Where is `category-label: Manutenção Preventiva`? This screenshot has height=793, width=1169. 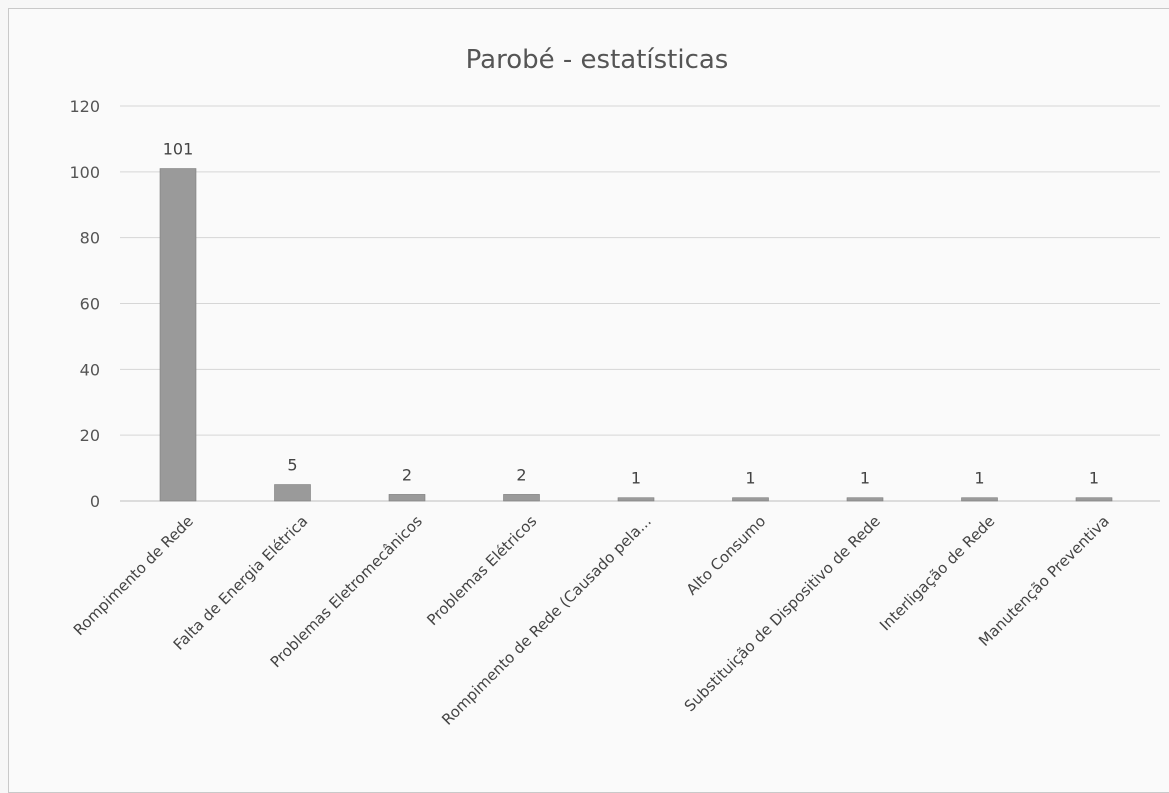 category-label: Manutenção Preventiva is located at coordinates (1044, 581).